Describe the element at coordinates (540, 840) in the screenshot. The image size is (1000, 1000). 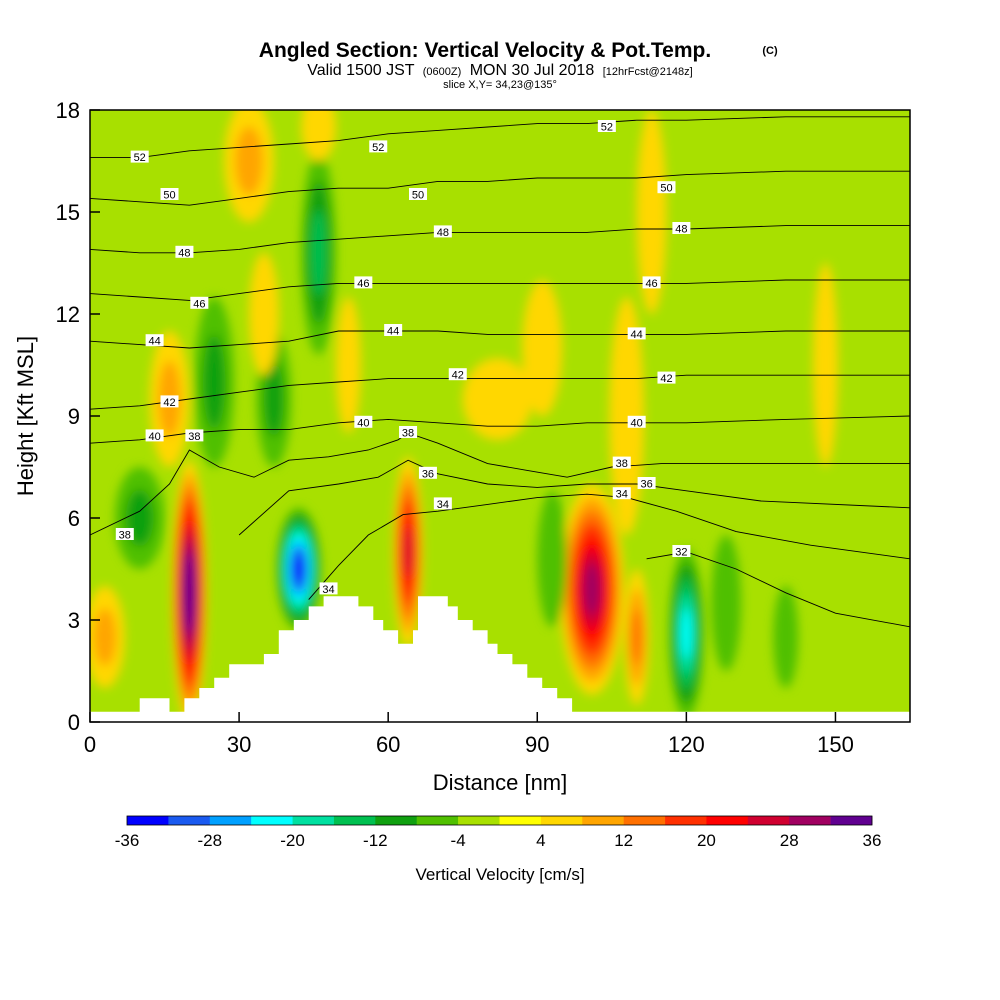
I see `colorbar-tick-label: 4` at that location.